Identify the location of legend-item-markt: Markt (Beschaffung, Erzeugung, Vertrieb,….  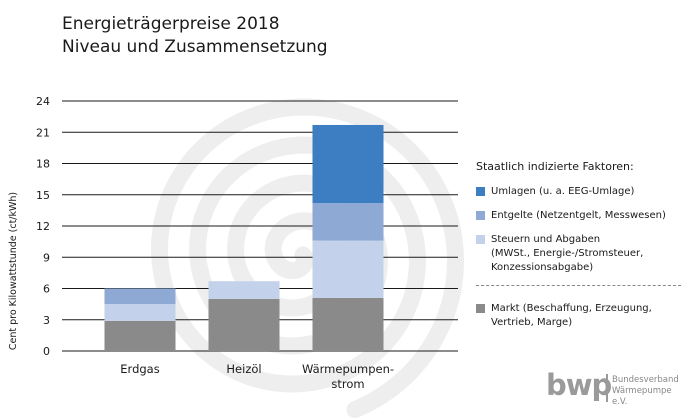
(583, 316).